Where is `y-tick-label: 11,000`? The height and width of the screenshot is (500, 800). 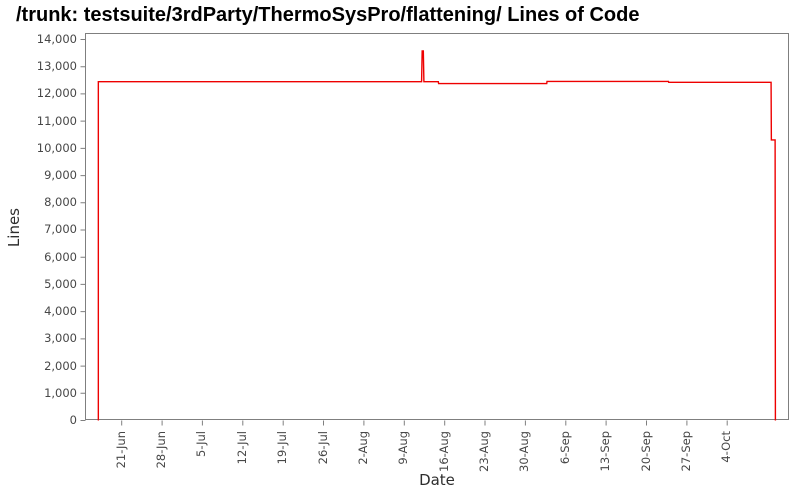
y-tick-label: 11,000 is located at coordinates (56, 120).